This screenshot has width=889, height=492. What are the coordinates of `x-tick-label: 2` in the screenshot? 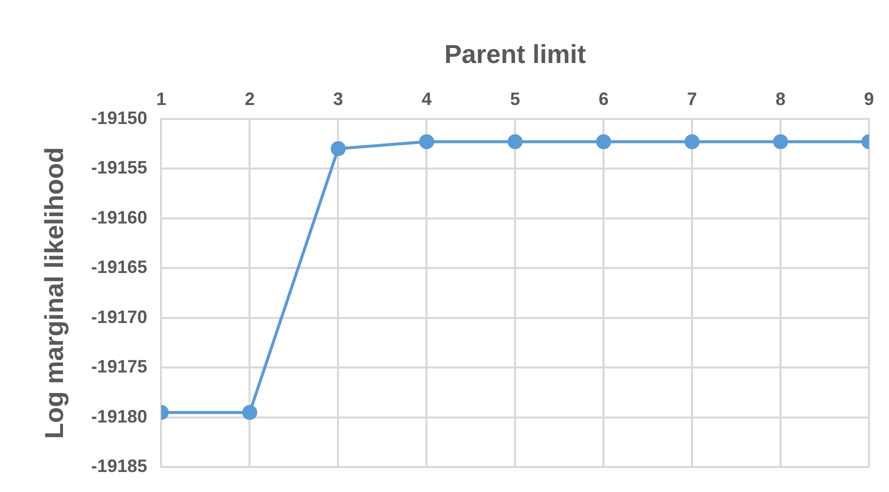 It's located at (249, 98).